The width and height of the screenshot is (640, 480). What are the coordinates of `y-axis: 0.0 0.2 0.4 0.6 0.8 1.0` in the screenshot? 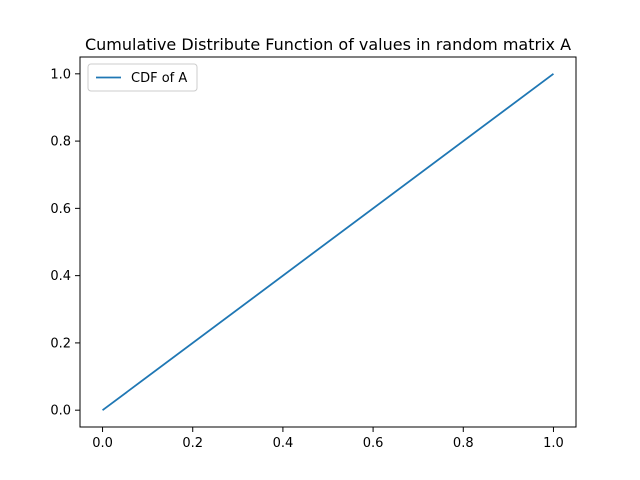 It's located at (65, 243).